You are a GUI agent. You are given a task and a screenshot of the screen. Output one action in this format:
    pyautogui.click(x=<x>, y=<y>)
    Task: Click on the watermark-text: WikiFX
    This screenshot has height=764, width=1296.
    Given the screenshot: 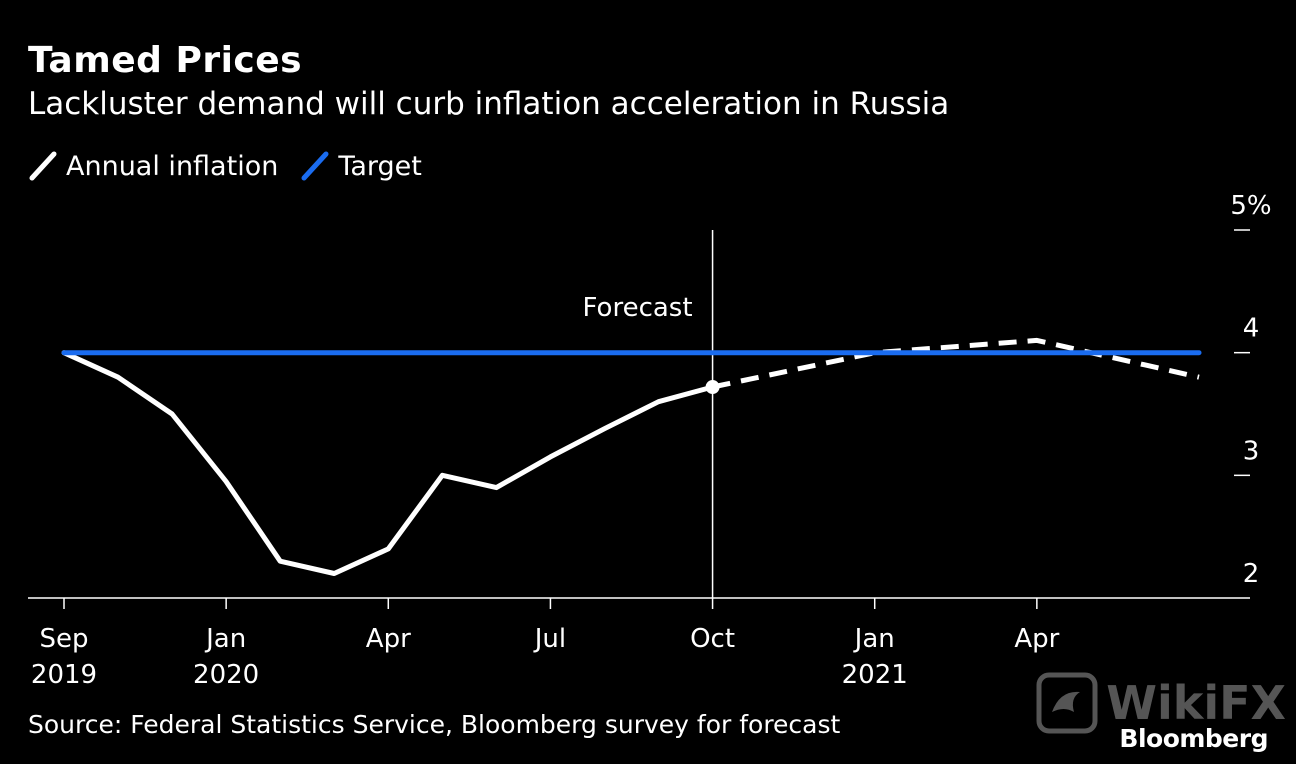 What is the action you would take?
    pyautogui.click(x=1196, y=703)
    